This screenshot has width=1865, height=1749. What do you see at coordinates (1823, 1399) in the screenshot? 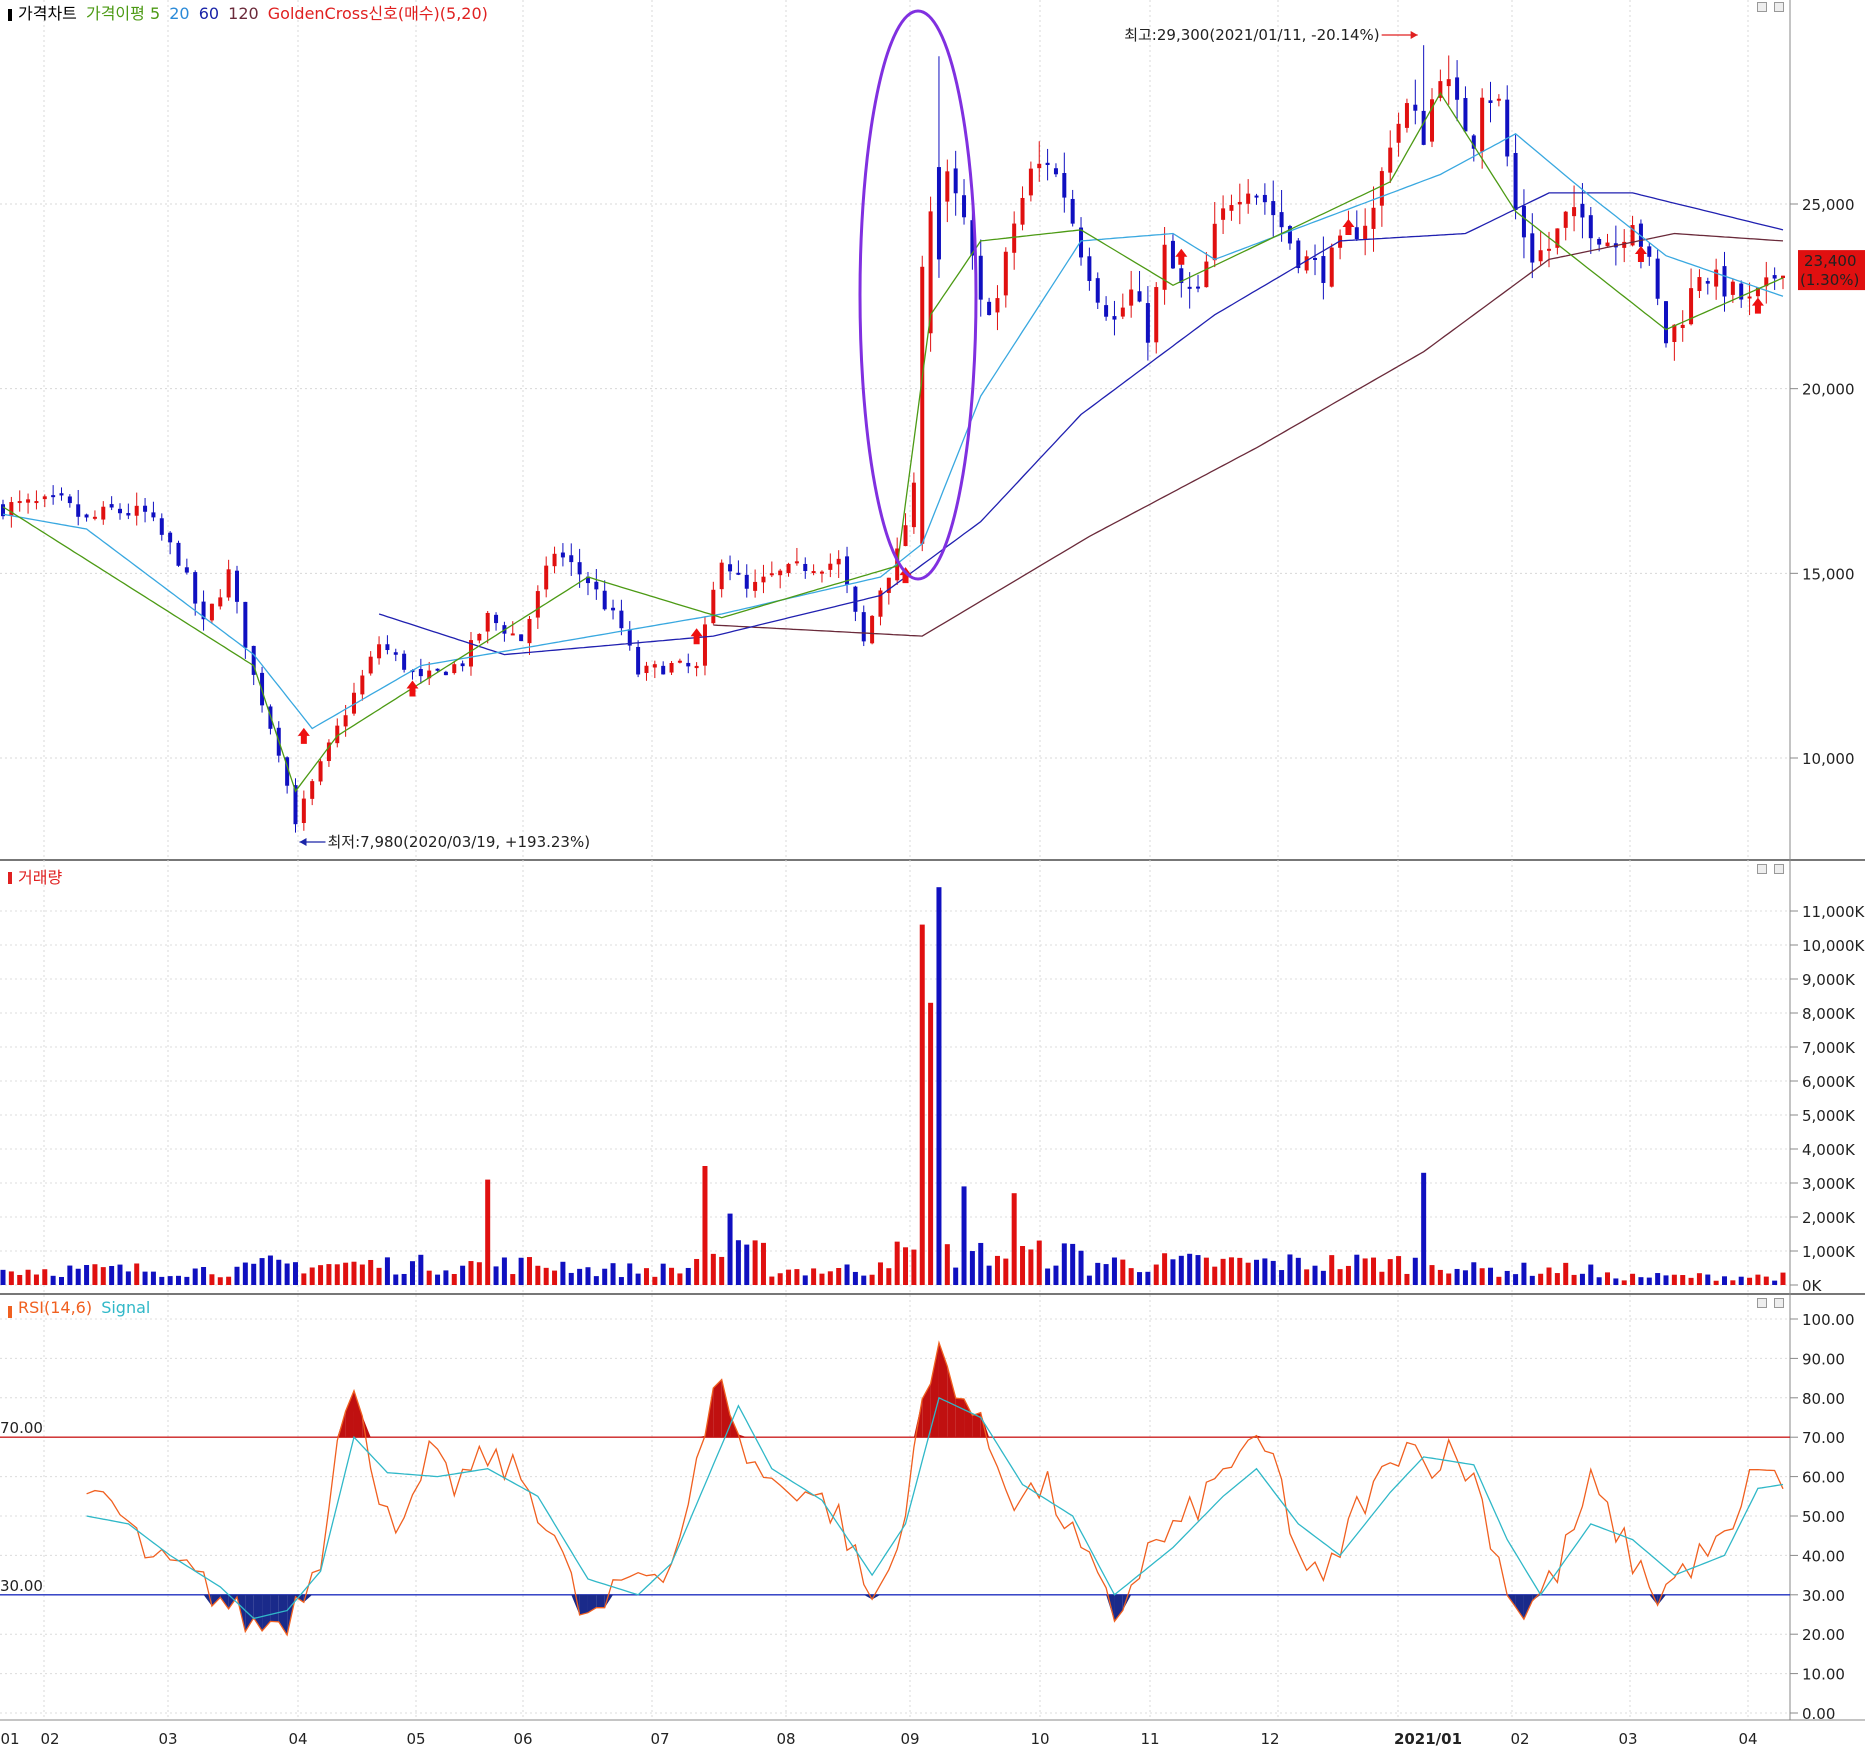
I see `rsi-y-tick-label: 80.00` at bounding box center [1823, 1399].